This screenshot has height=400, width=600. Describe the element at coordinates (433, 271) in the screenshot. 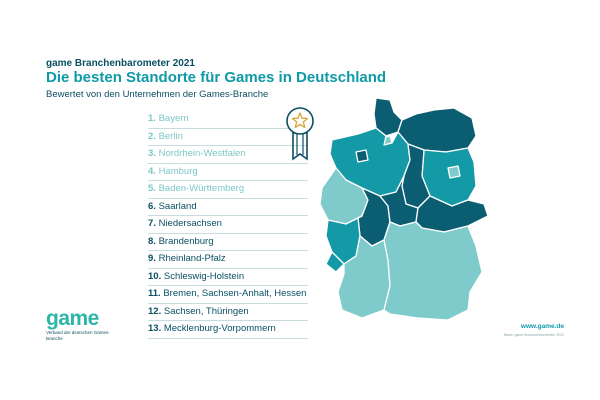

I see `map-state-bayern` at that location.